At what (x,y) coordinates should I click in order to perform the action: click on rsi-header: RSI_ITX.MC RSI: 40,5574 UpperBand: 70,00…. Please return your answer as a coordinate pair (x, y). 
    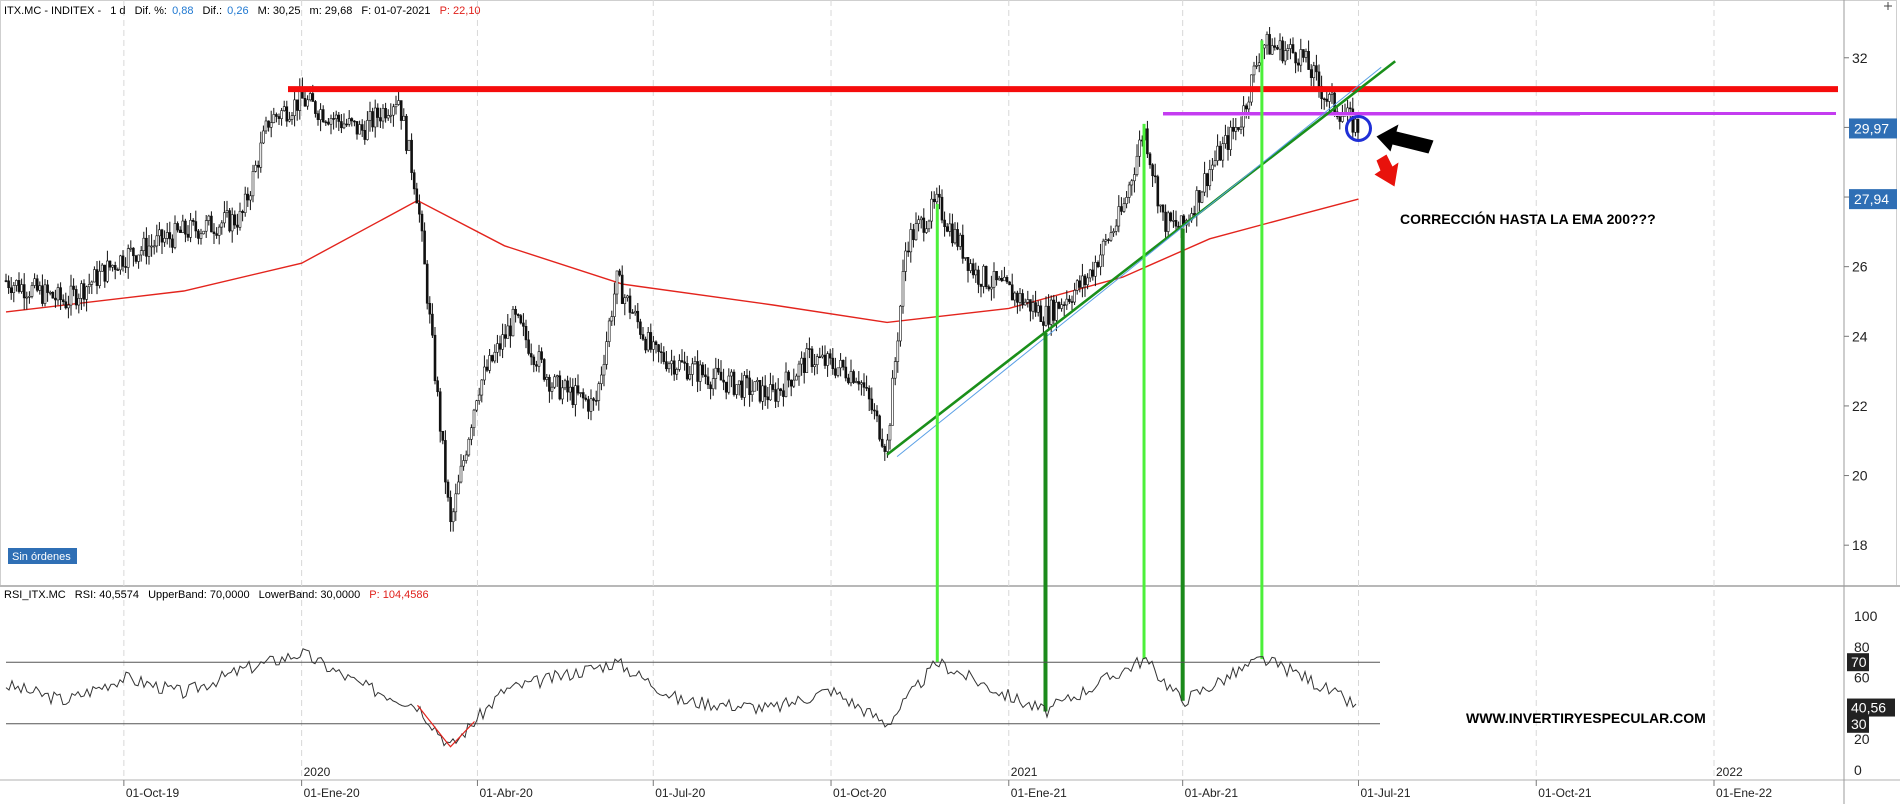
    Looking at the image, I should click on (216, 595).